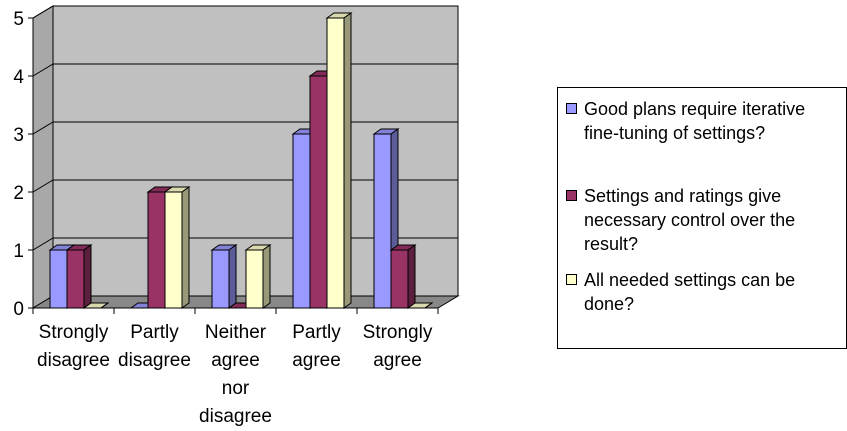  What do you see at coordinates (18, 193) in the screenshot?
I see `y-tick-label: 2` at bounding box center [18, 193].